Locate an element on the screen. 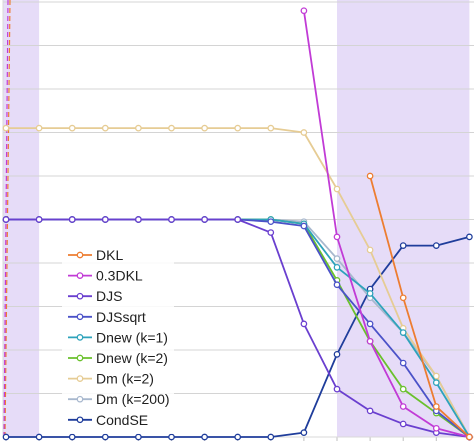 The image size is (474, 441). legend-item-dm-k-2: Dm (k=2) is located at coordinates (111, 379).